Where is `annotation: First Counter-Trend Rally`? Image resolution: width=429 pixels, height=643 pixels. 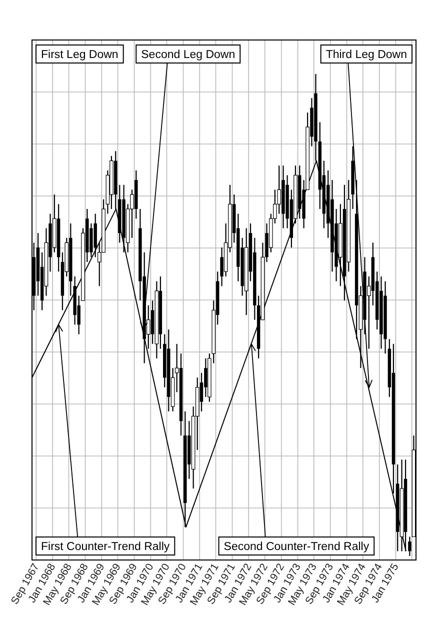
annotation: First Counter-Trend Rally is located at coordinates (105, 547).